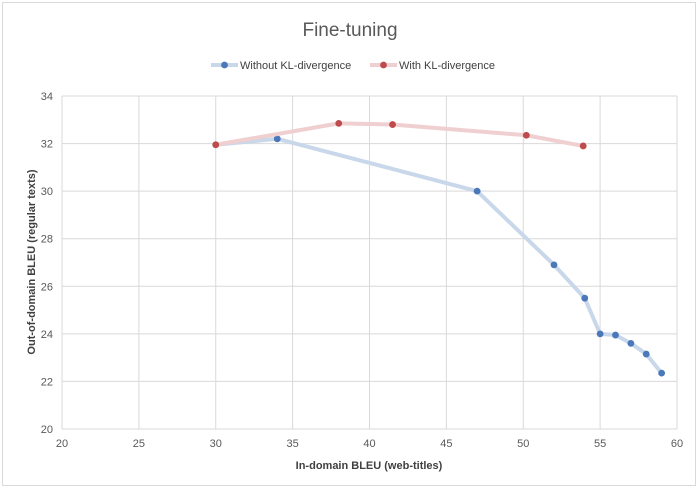 The width and height of the screenshot is (700, 490). I want to click on legend-item-with-kl: With KL-divergence, so click(432, 66).